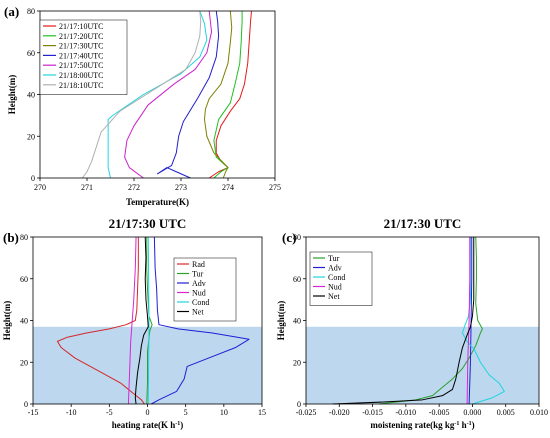 The width and height of the screenshot is (550, 438). I want to click on panel-b-x-axis-label-part: -1, so click(177, 424).